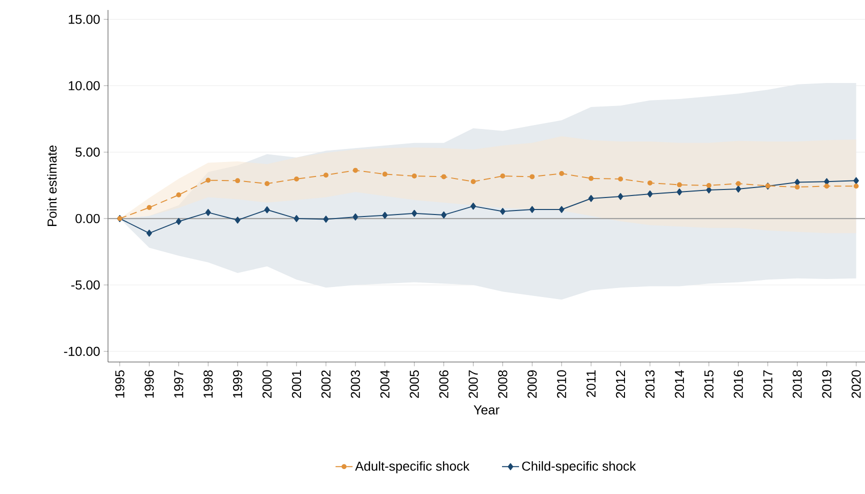 This screenshot has width=865, height=494. I want to click on y-tick-label: 15.00, so click(84, 19).